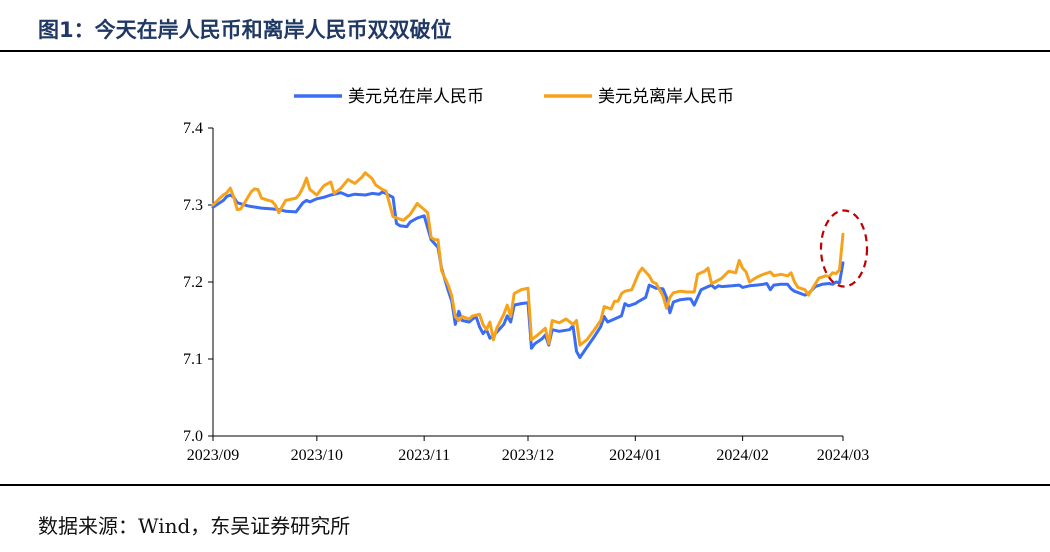 The width and height of the screenshot is (1050, 552). Describe the element at coordinates (424, 455) in the screenshot. I see `x-tick-label: 2023/11` at that location.